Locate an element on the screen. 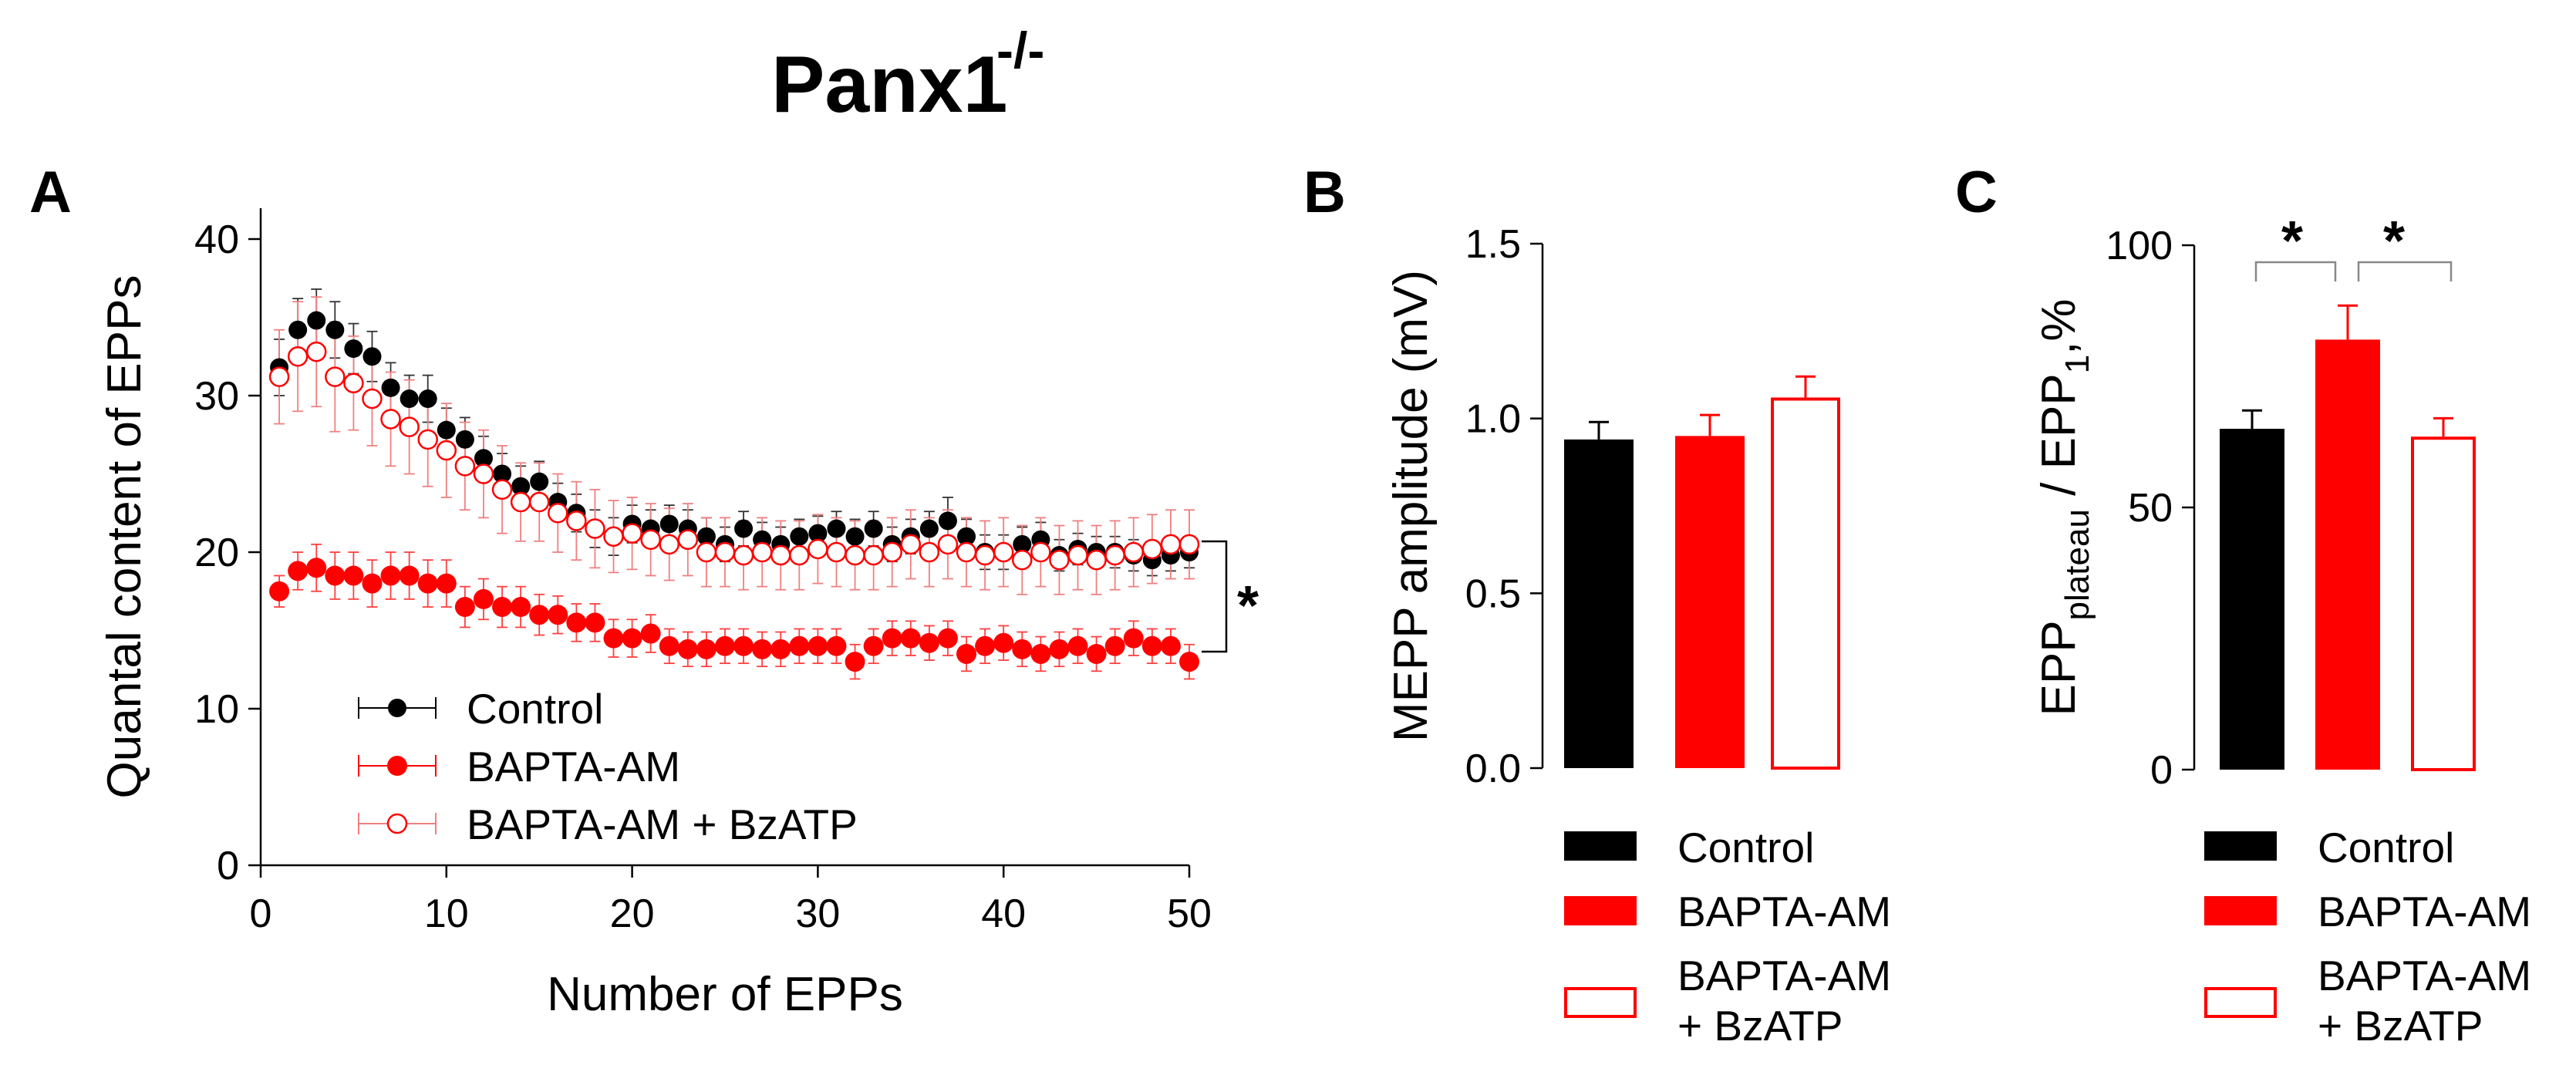  panel-c-ylabel-sub-1: 1 is located at coordinates (2077, 364).